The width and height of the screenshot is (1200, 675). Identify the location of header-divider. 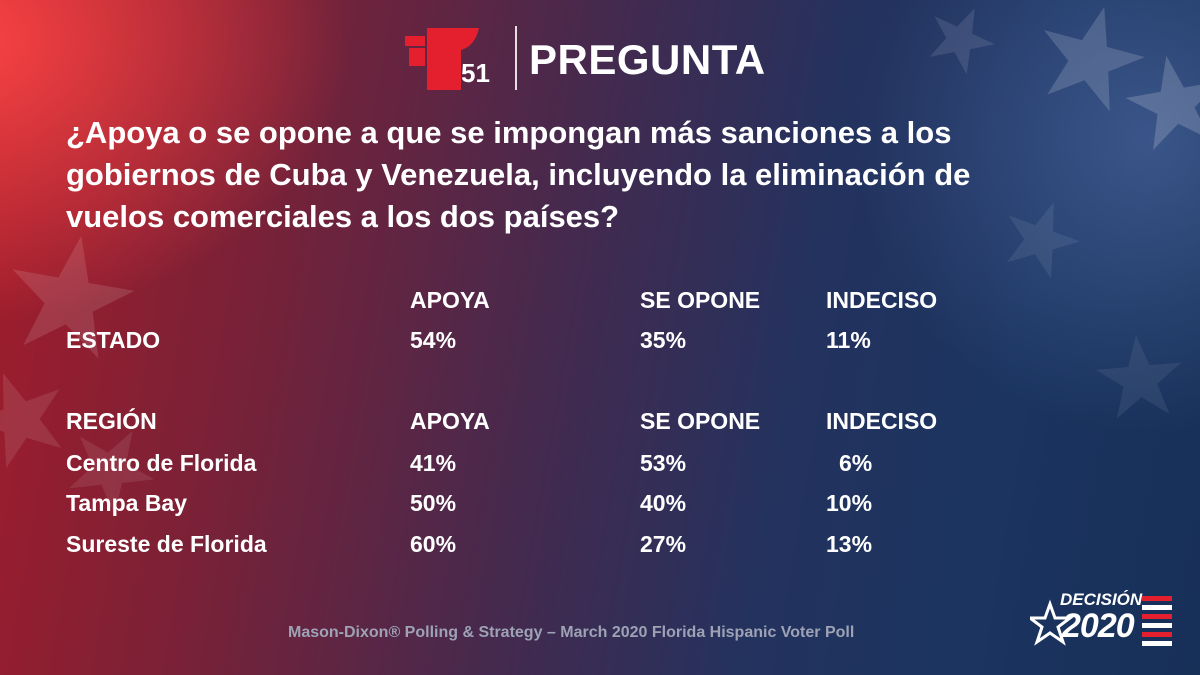
(516, 58).